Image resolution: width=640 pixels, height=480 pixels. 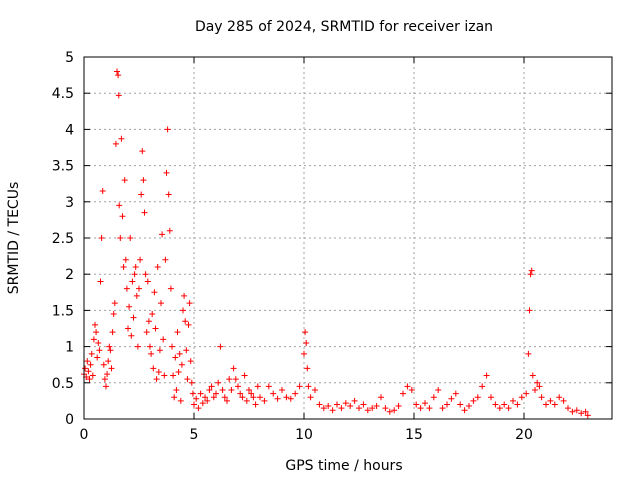 What do you see at coordinates (63, 311) in the screenshot?
I see `y-tick-label: 1.5` at bounding box center [63, 311].